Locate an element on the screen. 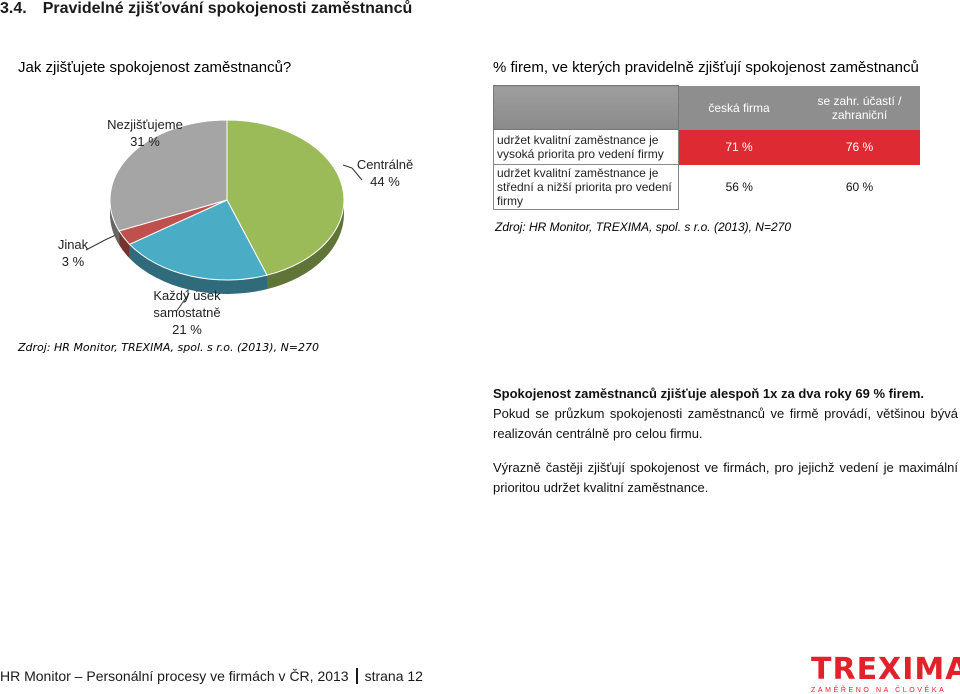 The image size is (960, 694). pie-chart-title: Jak zjišťujete spokojenost zaměstnanců? is located at coordinates (155, 67).